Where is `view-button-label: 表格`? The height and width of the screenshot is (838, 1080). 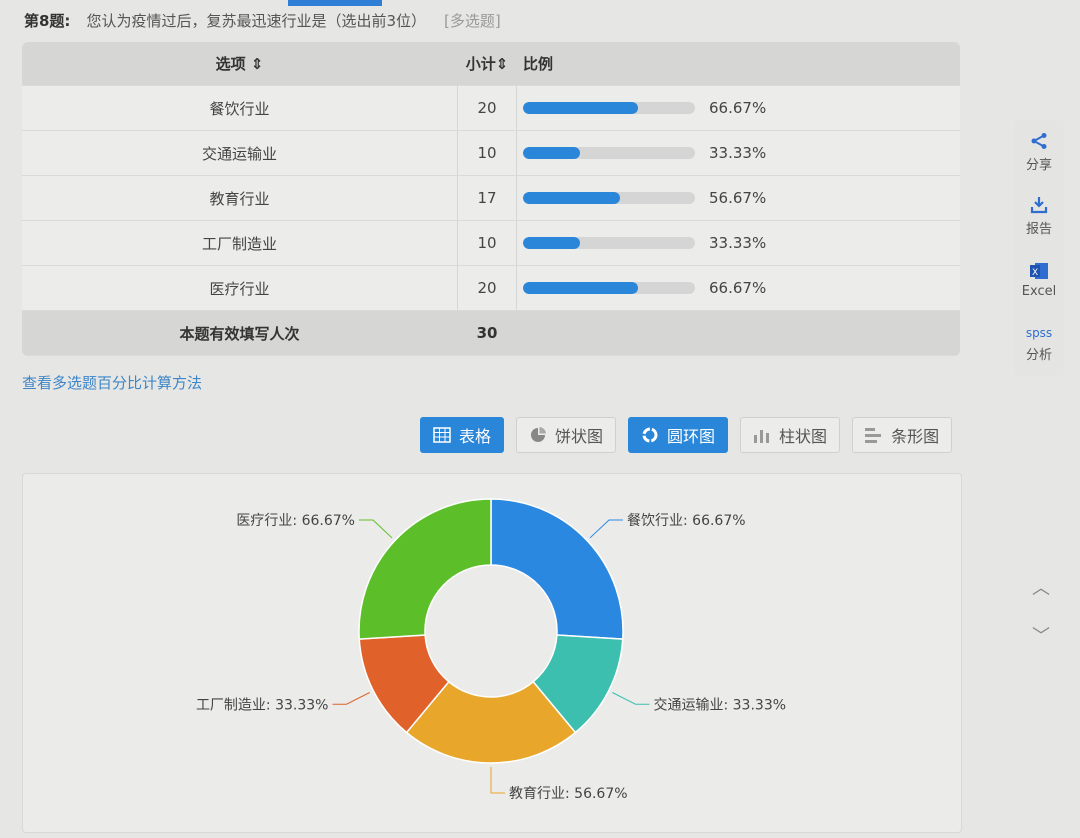
view-button-label: 表格 is located at coordinates (475, 436).